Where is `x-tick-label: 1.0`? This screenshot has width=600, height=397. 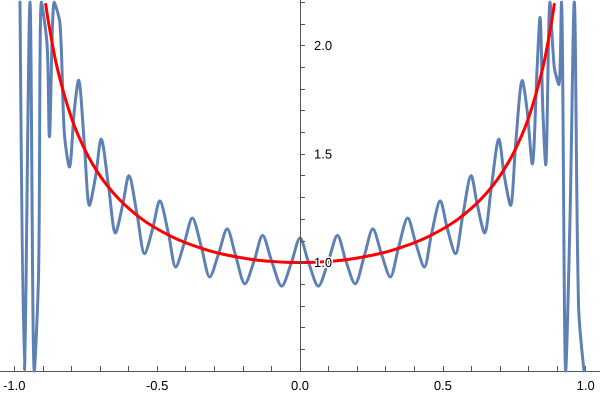
x-tick-label: 1.0 is located at coordinates (585, 385).